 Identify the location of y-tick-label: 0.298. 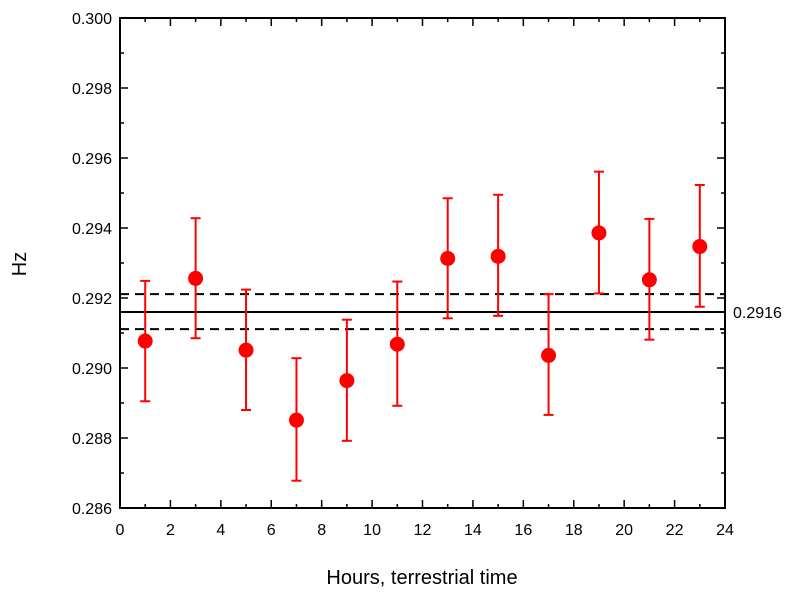
(92, 89).